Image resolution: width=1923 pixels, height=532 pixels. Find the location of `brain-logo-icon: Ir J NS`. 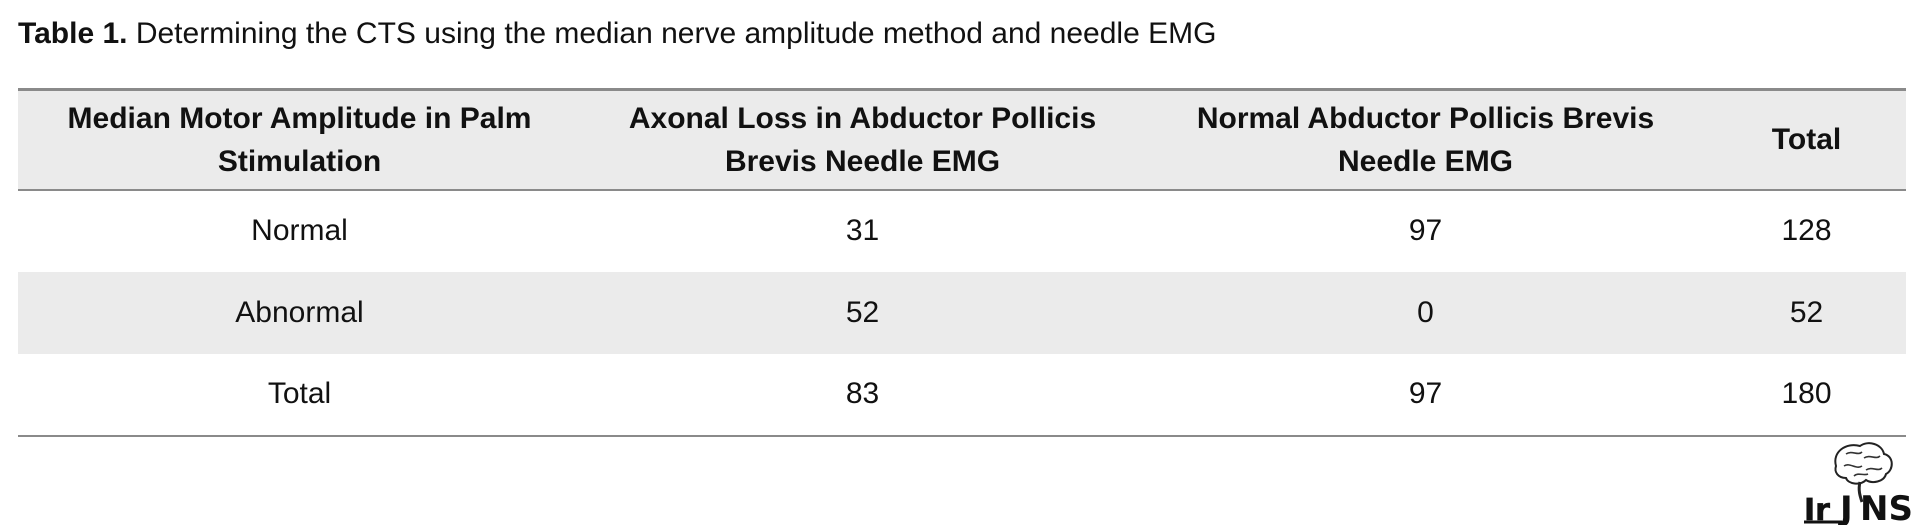

brain-logo-icon: Ir J NS is located at coordinates (1858, 485).